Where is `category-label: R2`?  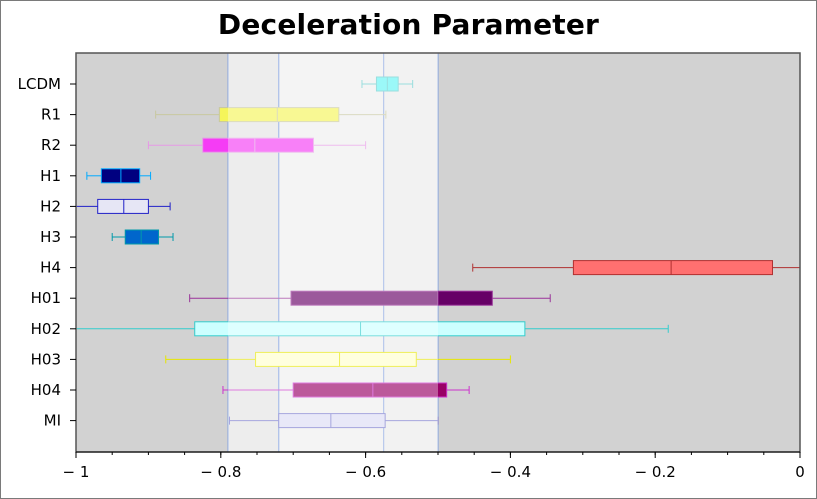 category-label: R2 is located at coordinates (51, 145).